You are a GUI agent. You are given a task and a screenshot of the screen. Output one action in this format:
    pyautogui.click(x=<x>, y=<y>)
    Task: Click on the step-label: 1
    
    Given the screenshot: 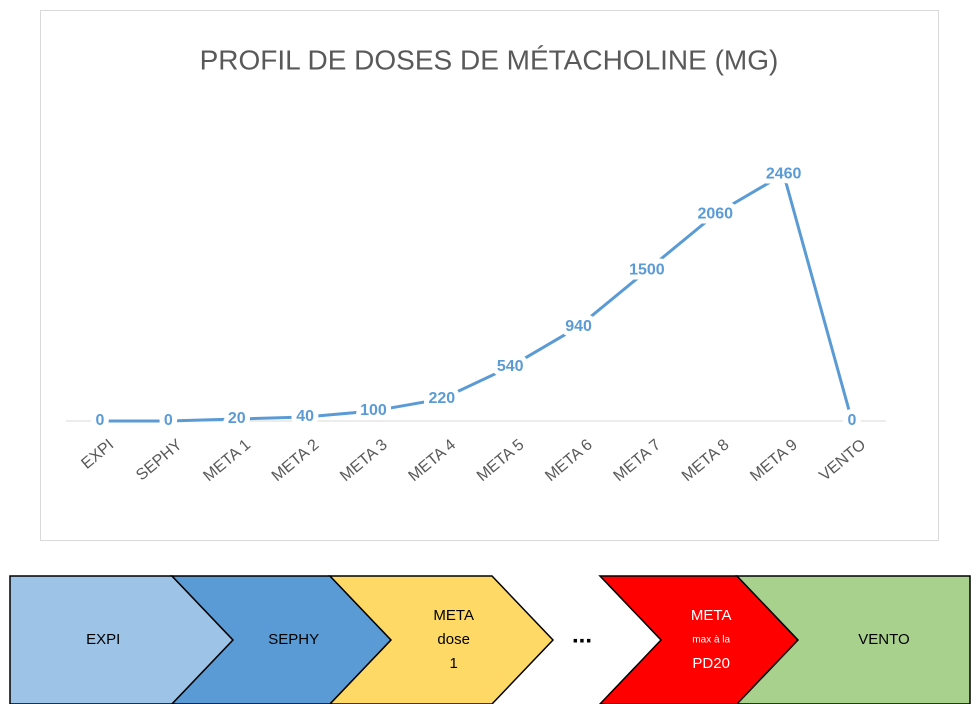 What is the action you would take?
    pyautogui.click(x=454, y=663)
    